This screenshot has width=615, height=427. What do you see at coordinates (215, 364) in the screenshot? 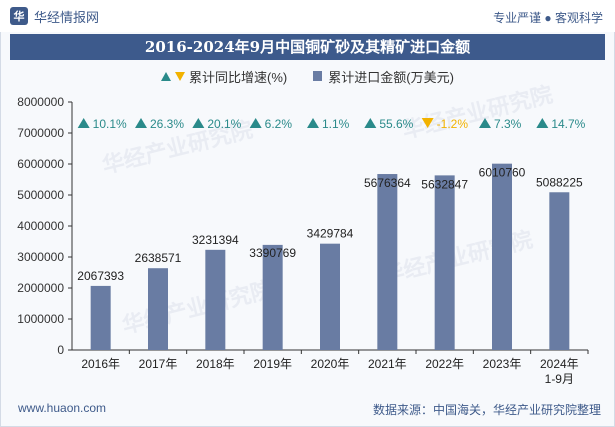
I see `x-tick-label: 2018年` at bounding box center [215, 364].